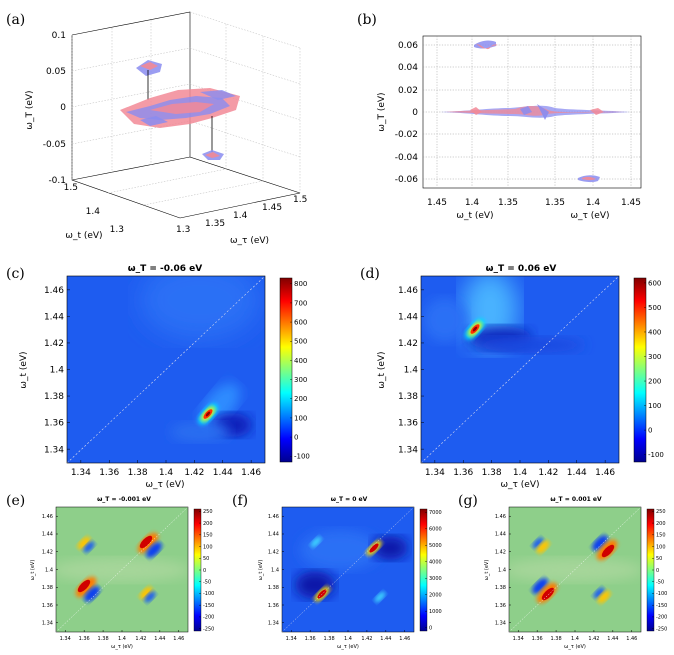 Image resolution: width=674 pixels, height=655 pixels. I want to click on panel-g-y-tick: 1.44, so click(500, 535).